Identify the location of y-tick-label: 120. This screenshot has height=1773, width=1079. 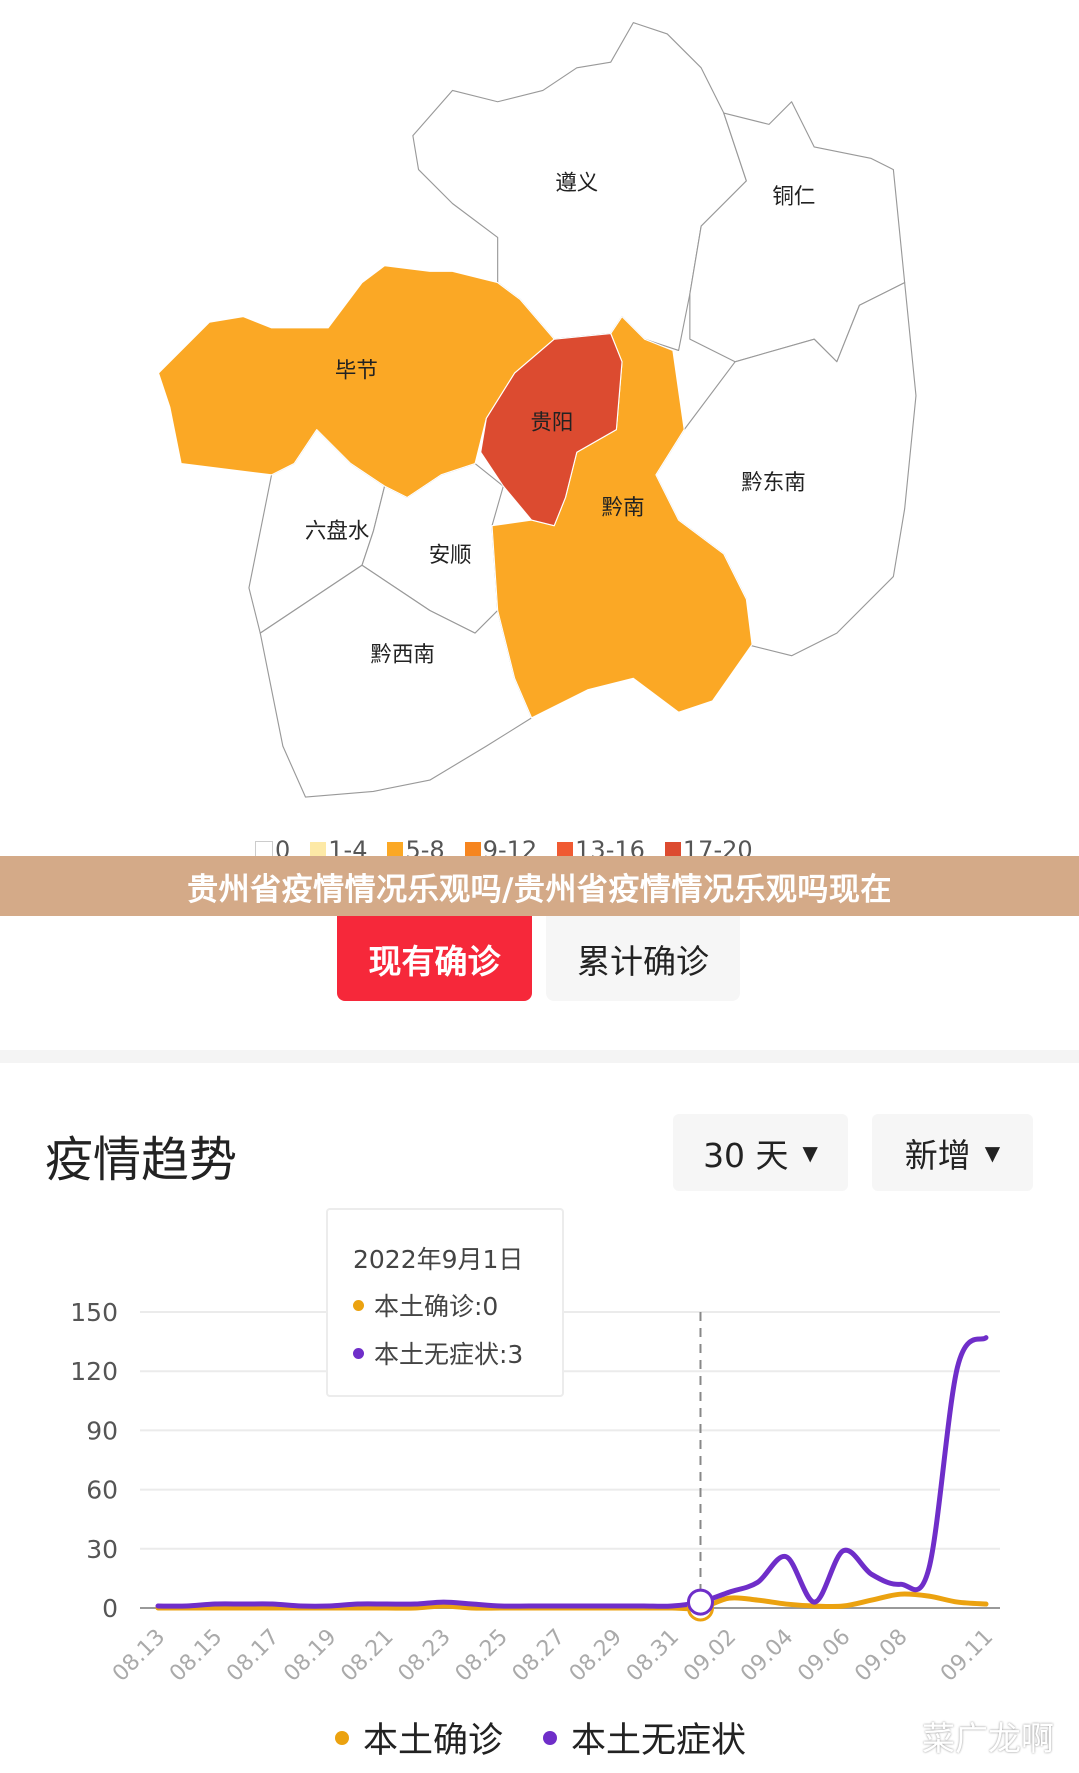
(94, 1371).